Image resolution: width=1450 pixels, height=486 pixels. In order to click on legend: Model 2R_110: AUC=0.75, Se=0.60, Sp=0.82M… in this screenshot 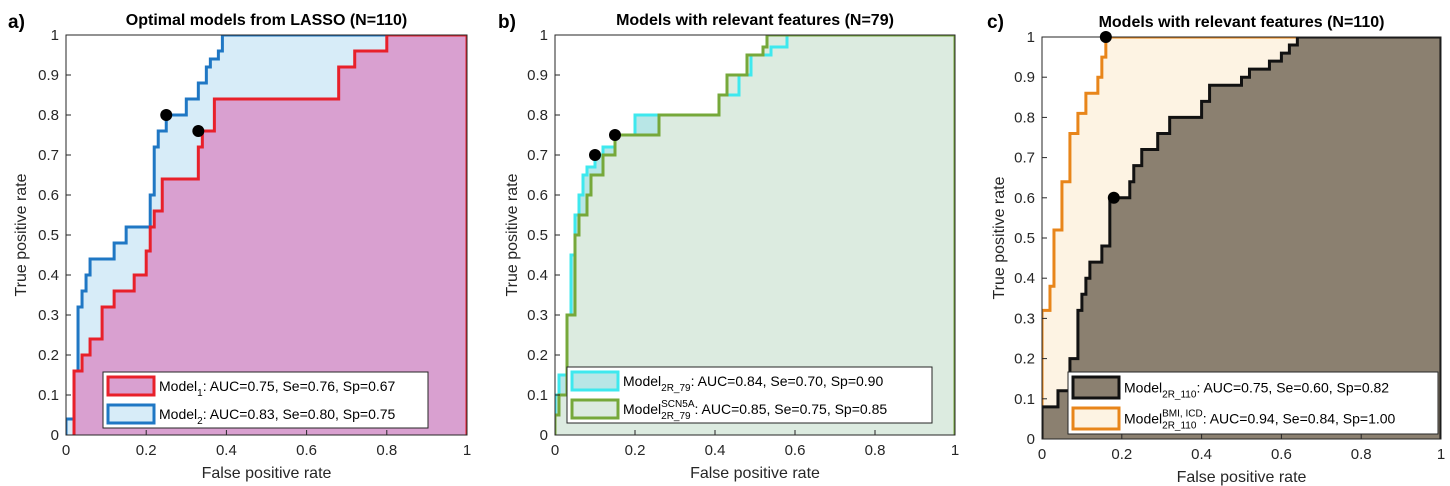, I will do `click(1253, 403)`.